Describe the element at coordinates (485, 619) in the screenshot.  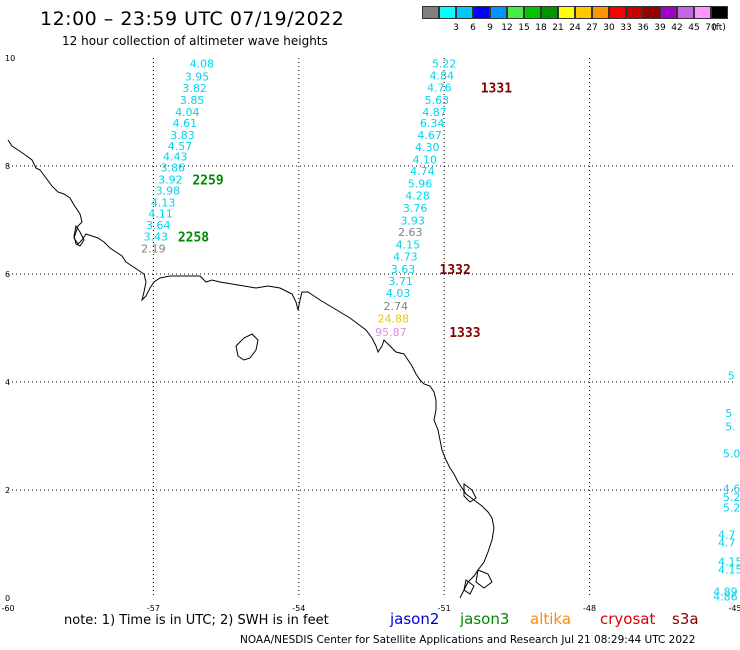
I see `satellite-legend-entry: jason3` at that location.